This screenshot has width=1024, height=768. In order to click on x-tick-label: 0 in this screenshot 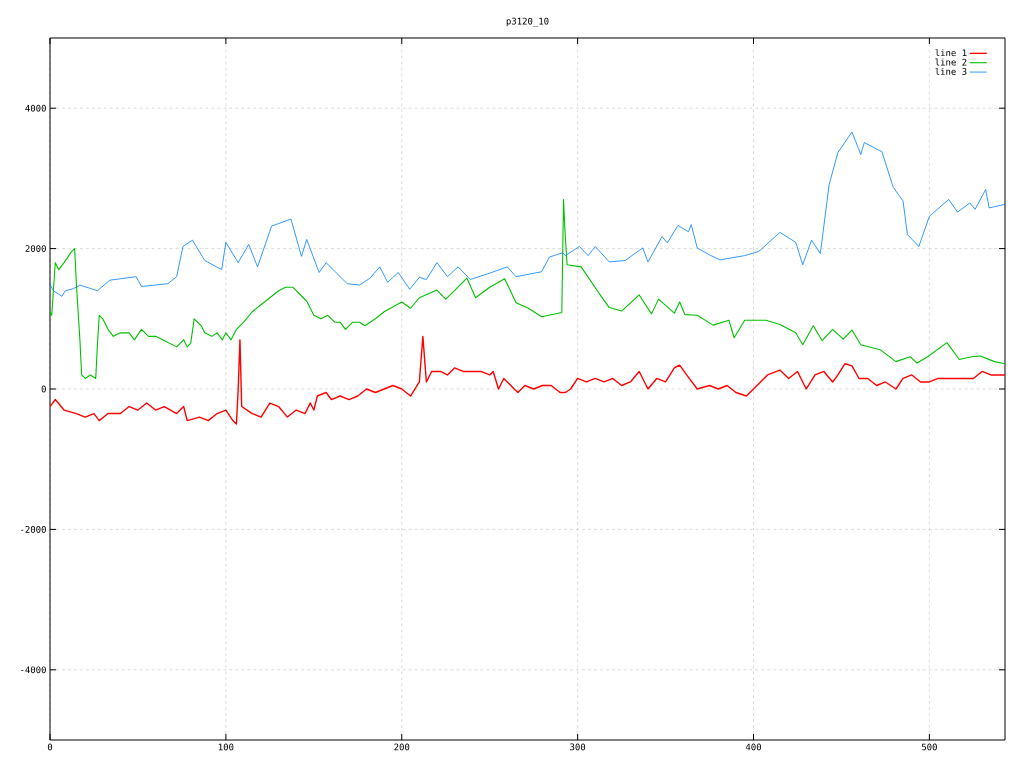, I will do `click(50, 747)`.